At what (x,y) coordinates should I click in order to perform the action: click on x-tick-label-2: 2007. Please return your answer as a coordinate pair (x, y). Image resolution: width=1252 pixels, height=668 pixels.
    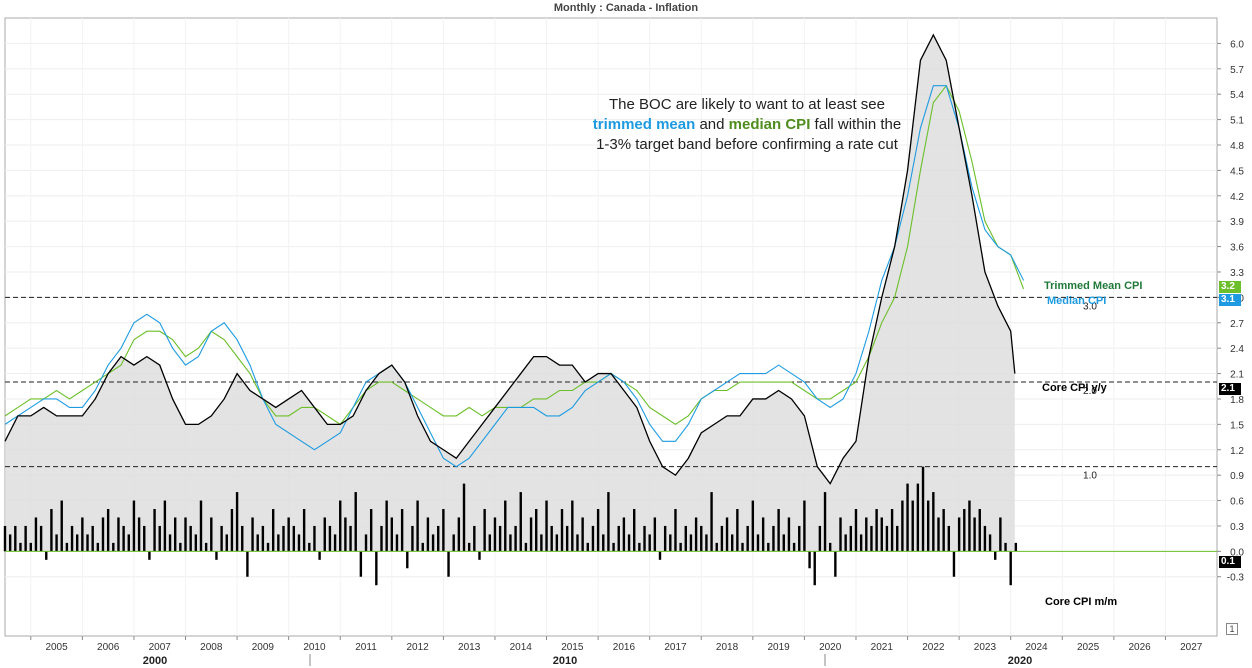
    Looking at the image, I should click on (160, 647).